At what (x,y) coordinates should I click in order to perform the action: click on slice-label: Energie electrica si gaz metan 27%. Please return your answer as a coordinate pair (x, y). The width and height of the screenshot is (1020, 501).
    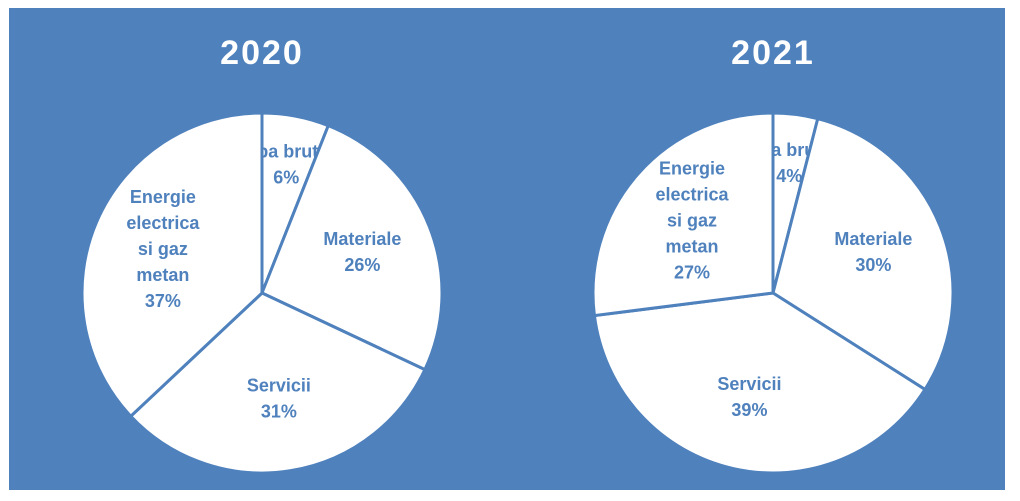
    Looking at the image, I should click on (692, 220).